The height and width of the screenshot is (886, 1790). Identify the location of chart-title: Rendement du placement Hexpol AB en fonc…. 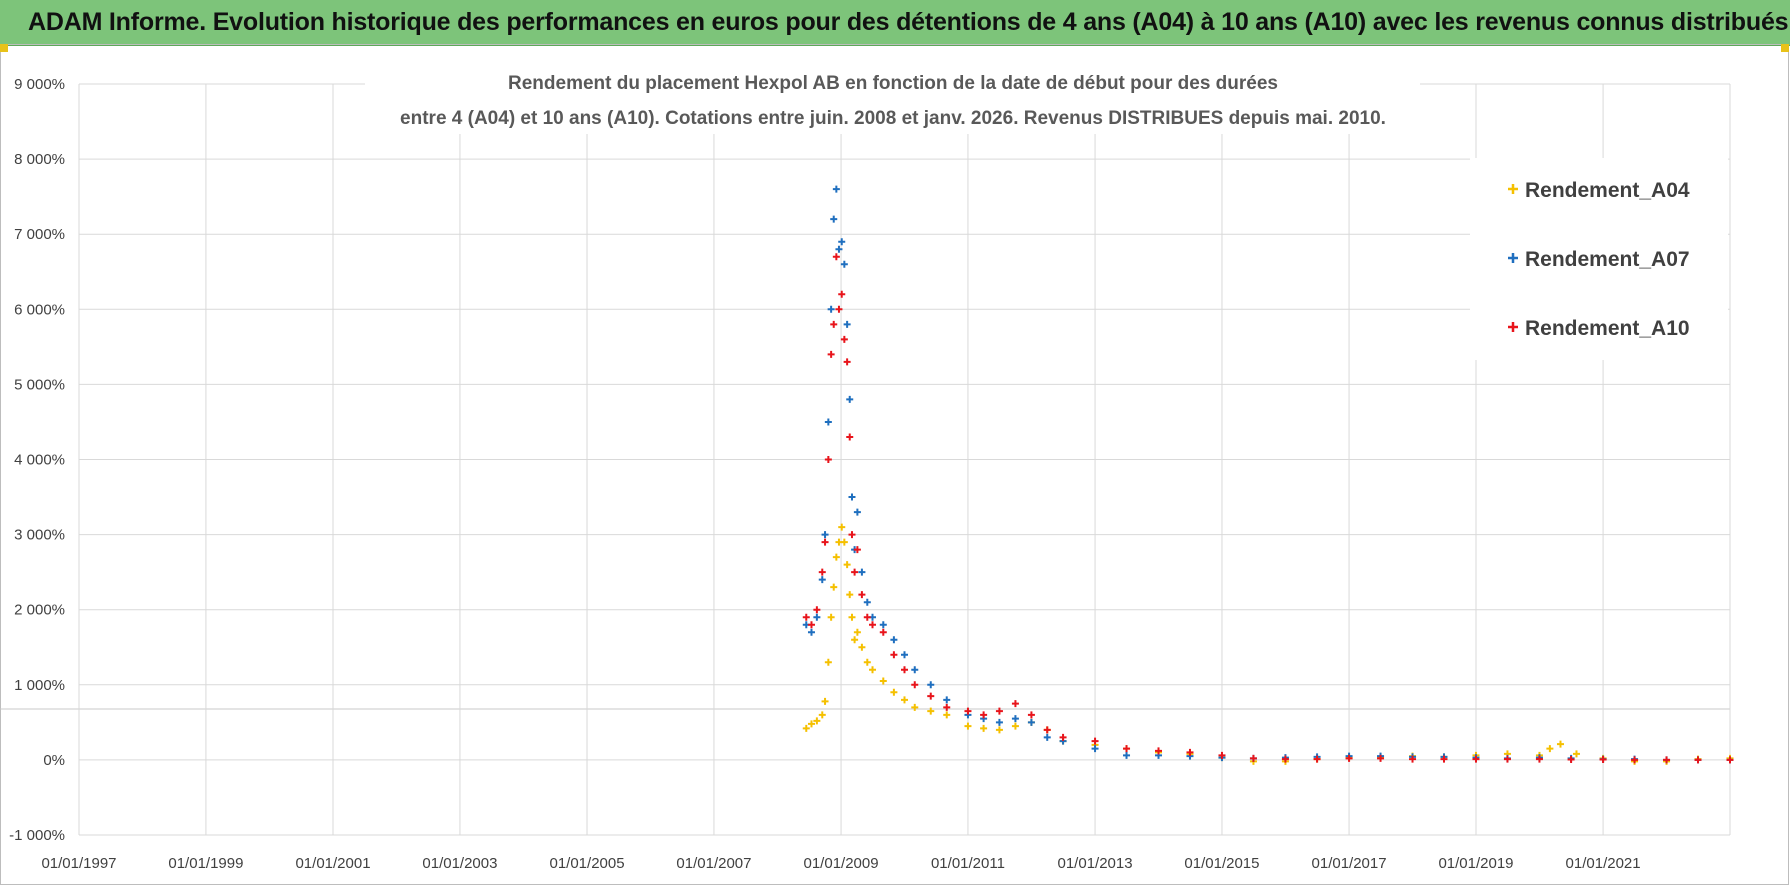
(892, 100).